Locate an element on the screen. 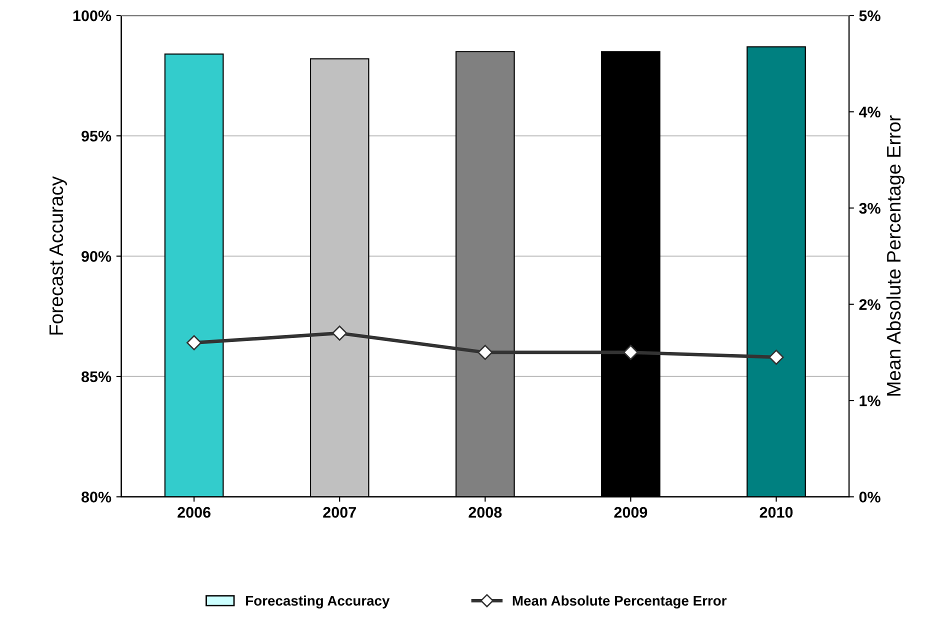 The height and width of the screenshot is (621, 933). series-label: Forecasting Accuracy is located at coordinates (318, 601).